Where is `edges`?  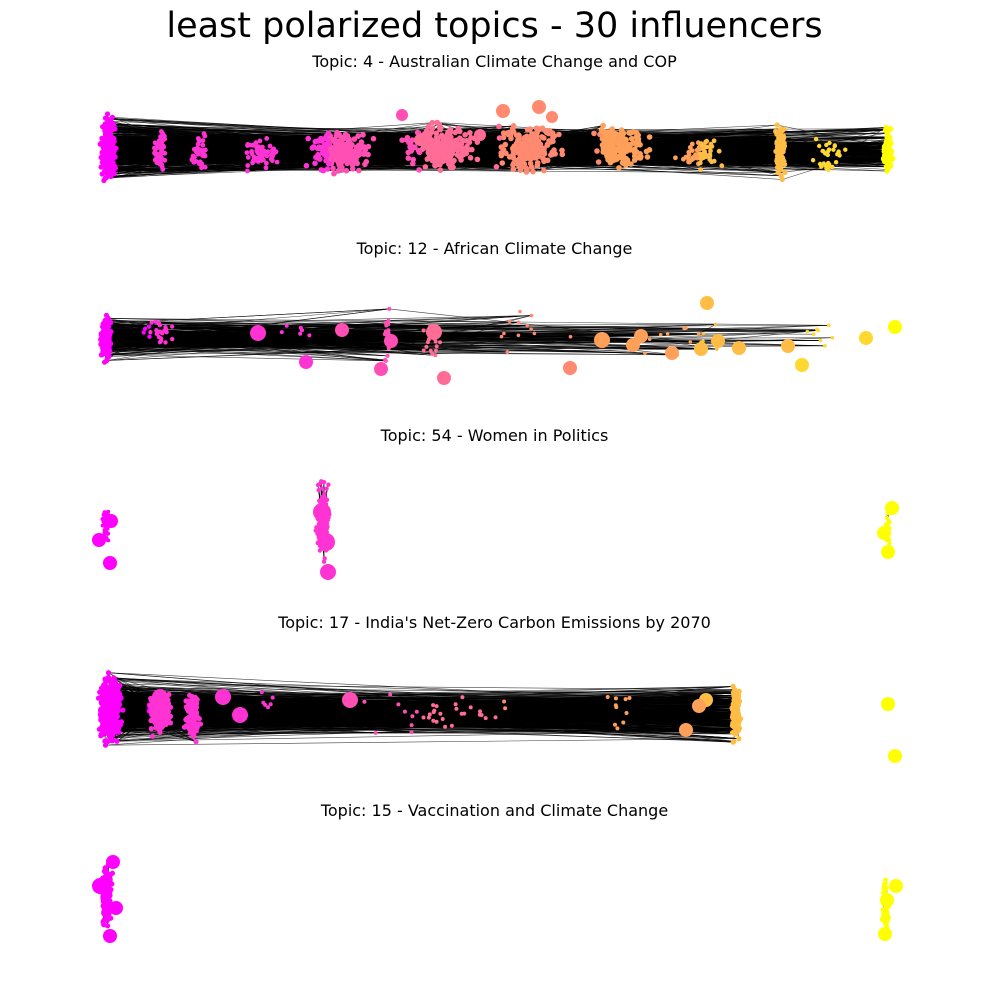
edges is located at coordinates (497, 147).